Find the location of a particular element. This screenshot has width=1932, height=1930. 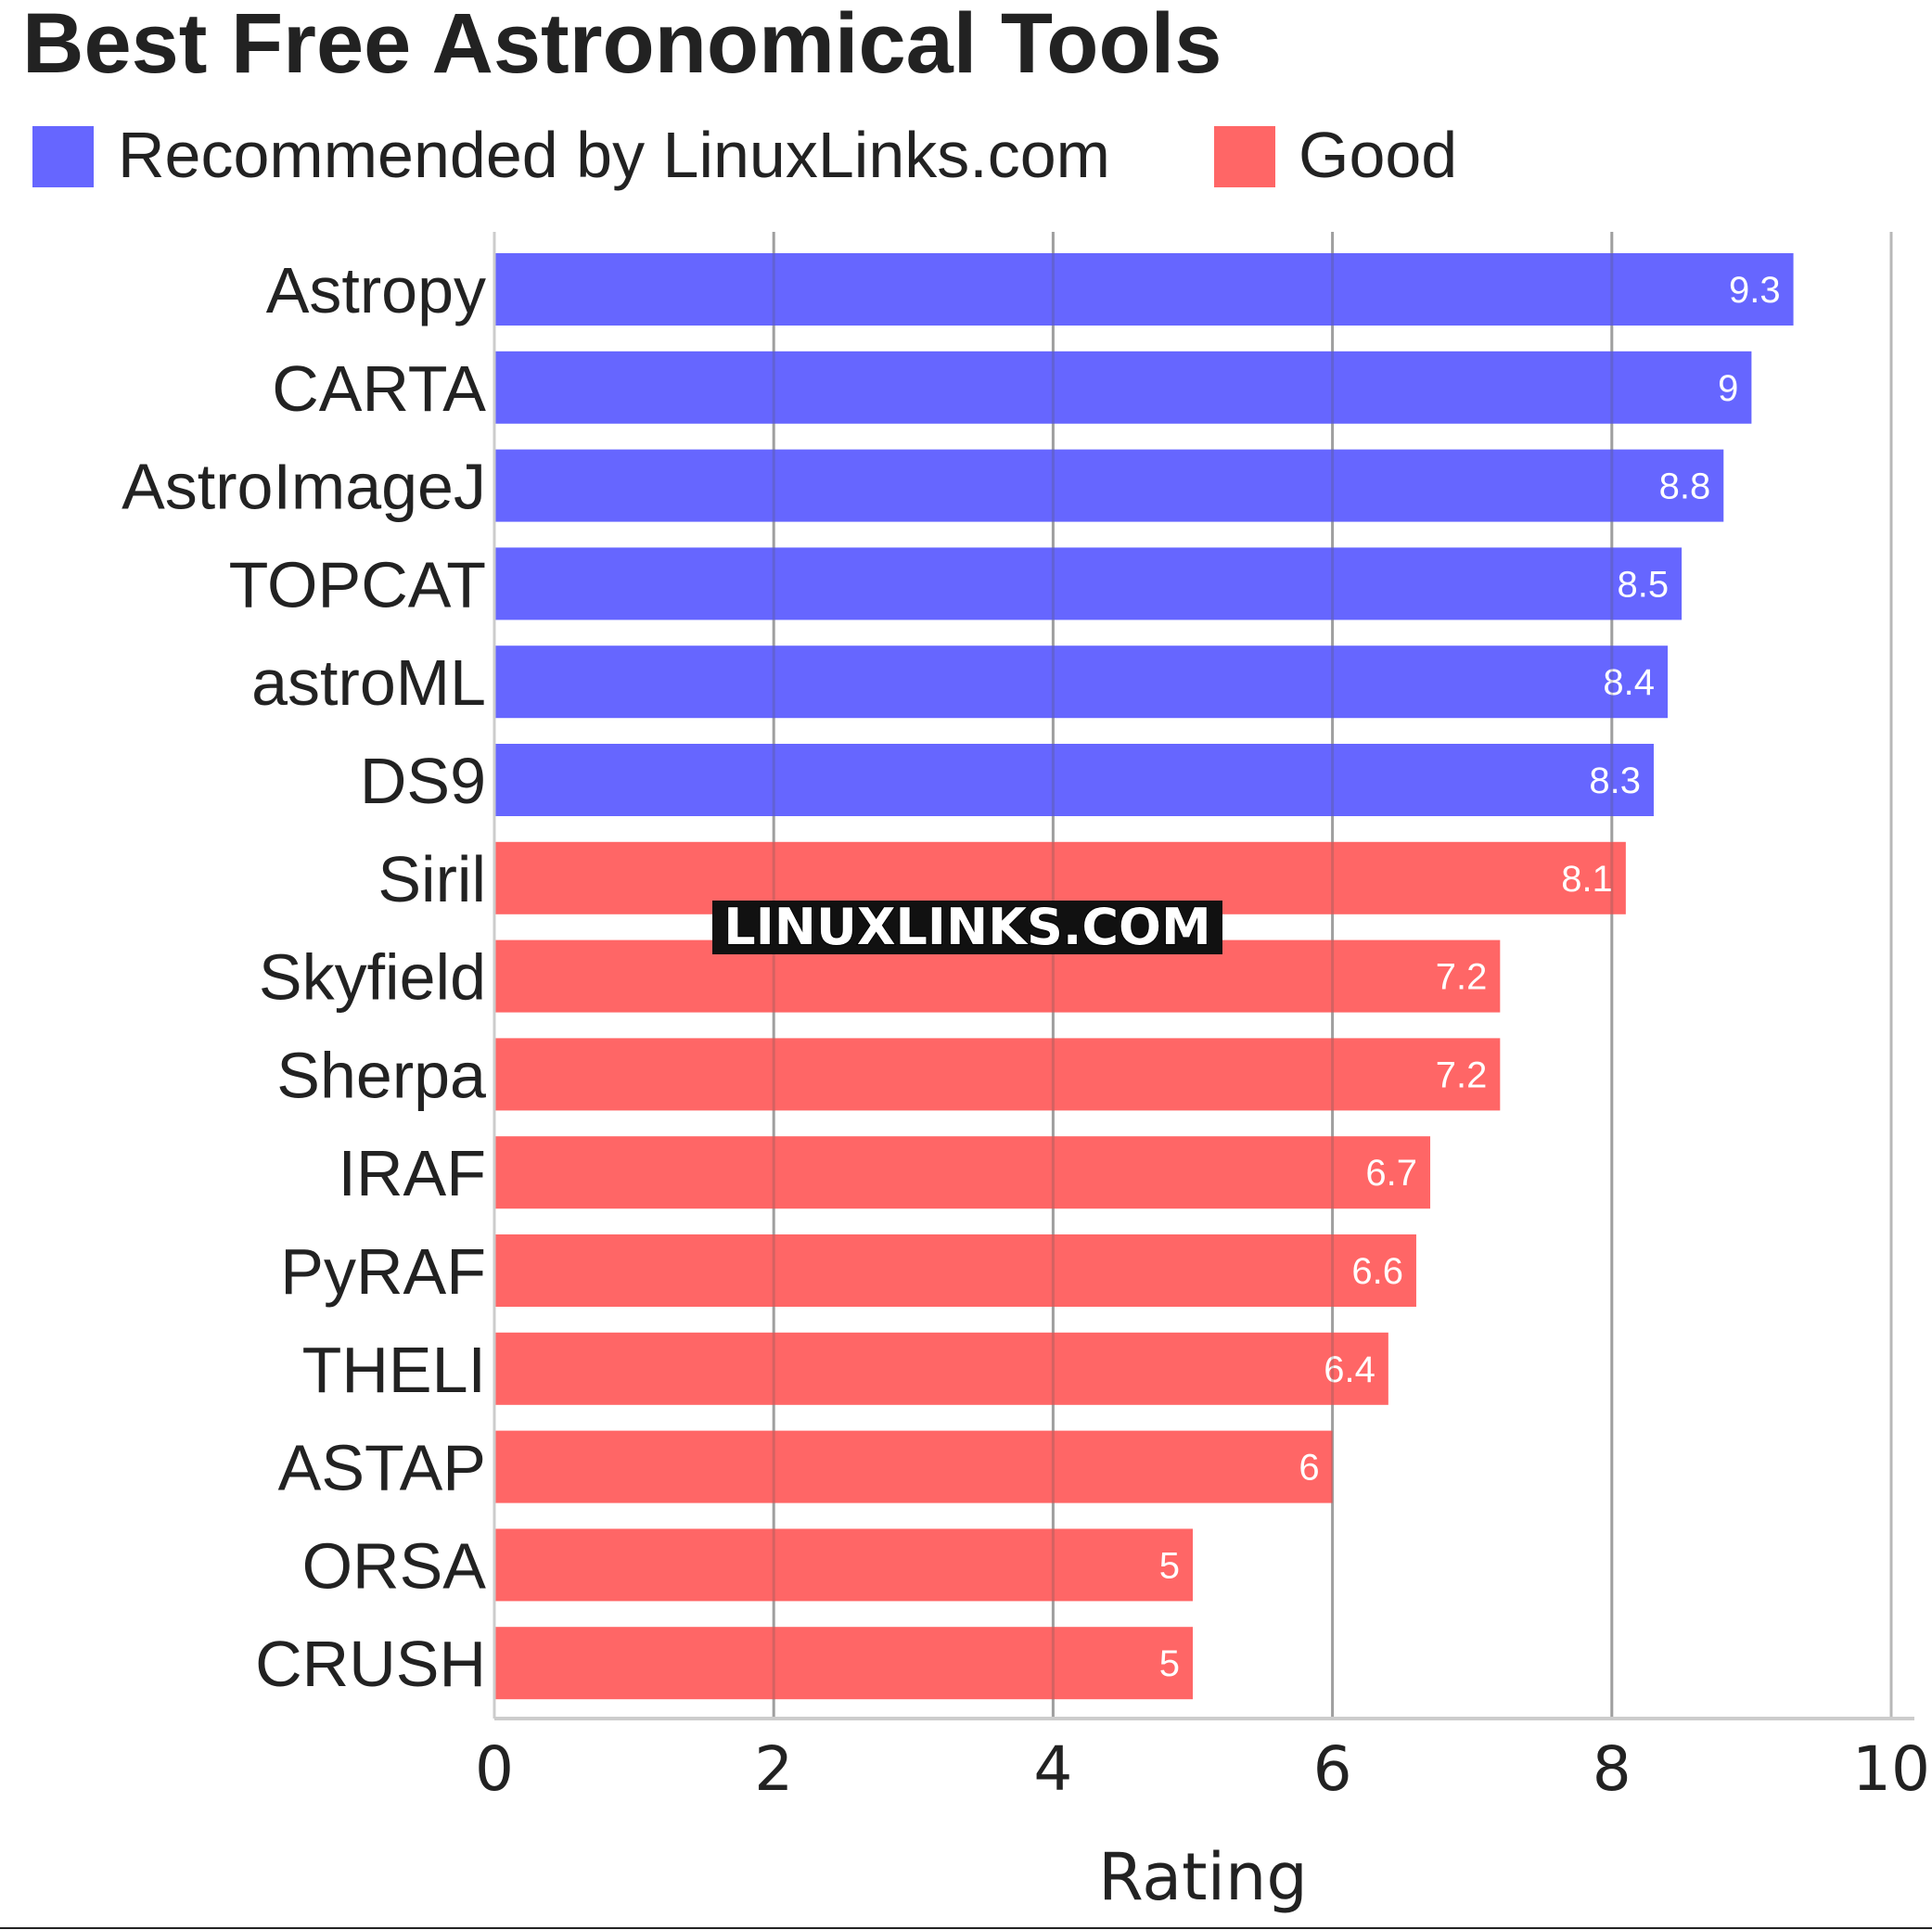

bar-astap is located at coordinates (913, 1466).